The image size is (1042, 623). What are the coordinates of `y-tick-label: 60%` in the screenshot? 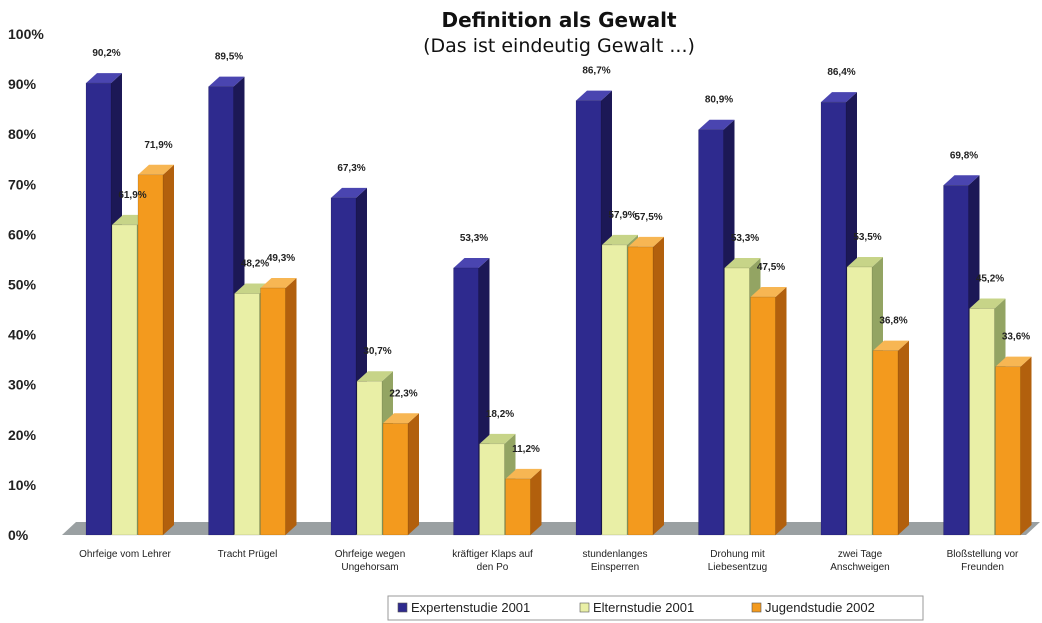 It's located at (22, 234).